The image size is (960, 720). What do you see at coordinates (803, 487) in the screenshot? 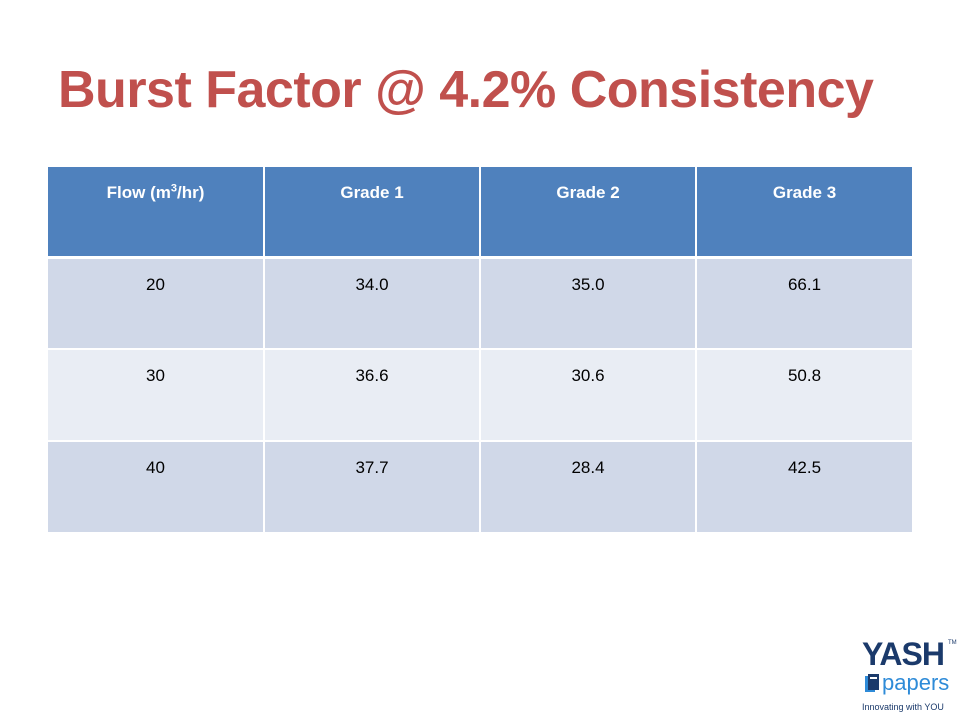
I see `cell-grade-3: 42.5` at bounding box center [803, 487].